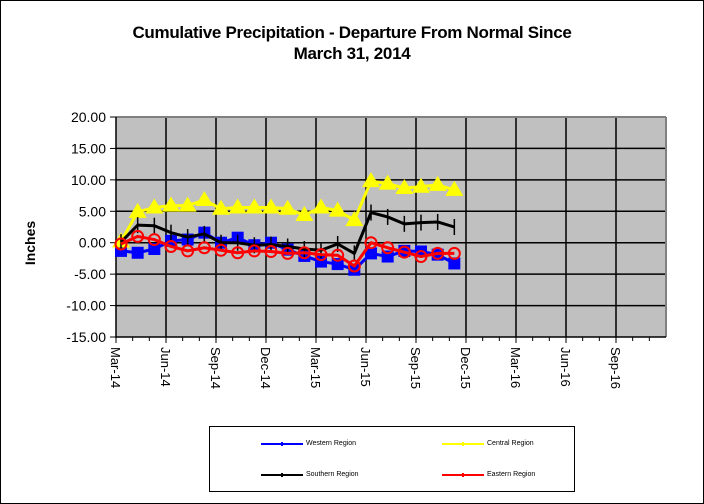 This screenshot has height=504, width=704. Describe the element at coordinates (92, 243) in the screenshot. I see `y-tick-label: 0.00` at that location.